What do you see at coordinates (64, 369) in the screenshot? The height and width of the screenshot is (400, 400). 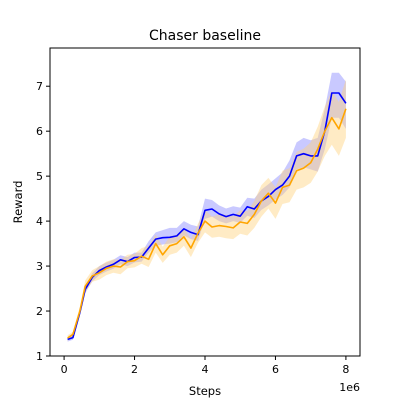 I see `x-tick-label: 0` at bounding box center [64, 369].